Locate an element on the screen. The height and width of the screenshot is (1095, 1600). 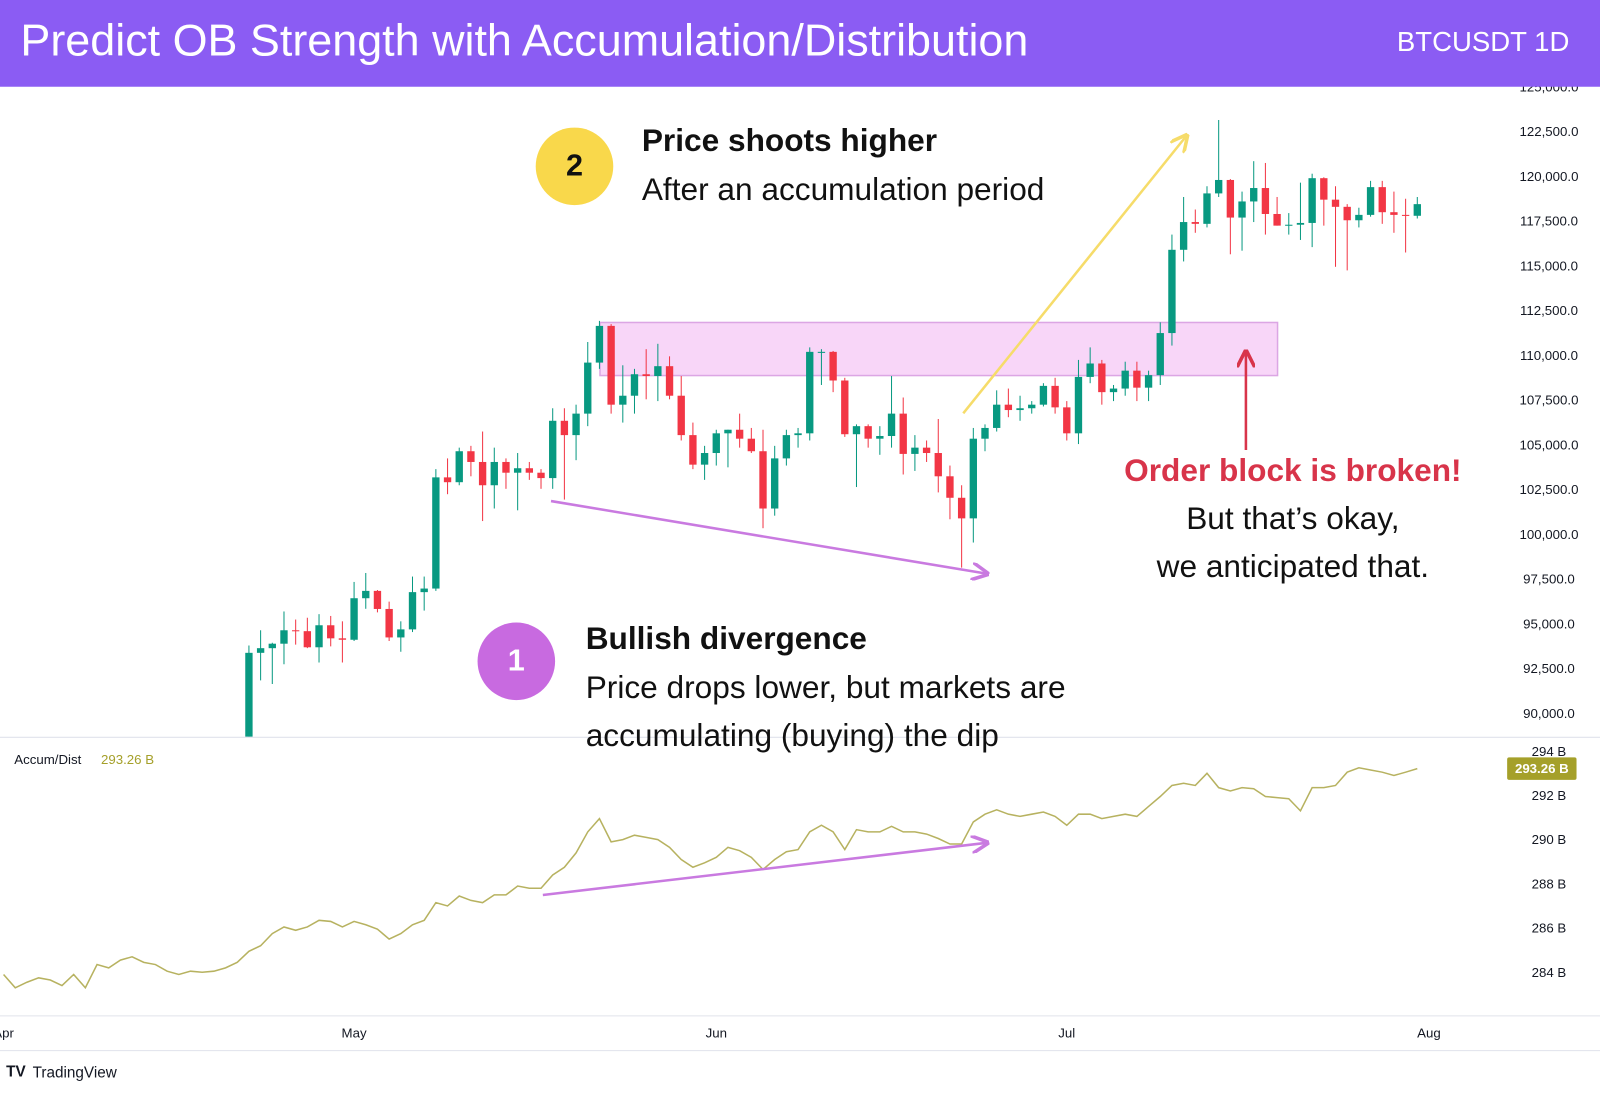
indicator-value: 293.26 B is located at coordinates (127, 759).